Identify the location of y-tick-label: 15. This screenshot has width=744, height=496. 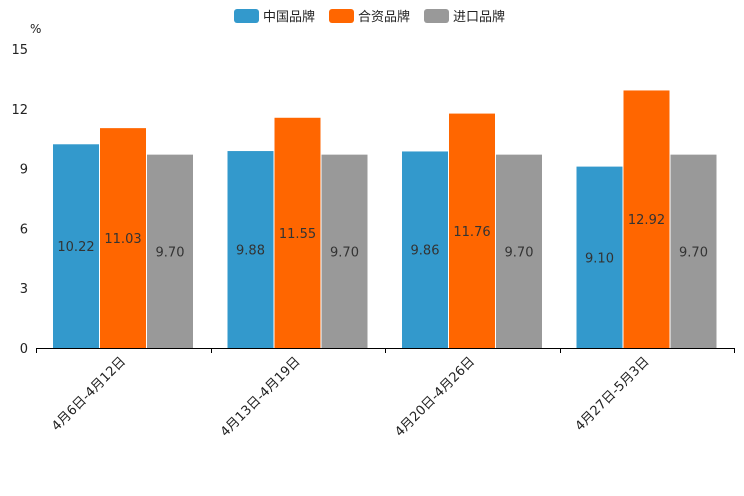
(19, 50).